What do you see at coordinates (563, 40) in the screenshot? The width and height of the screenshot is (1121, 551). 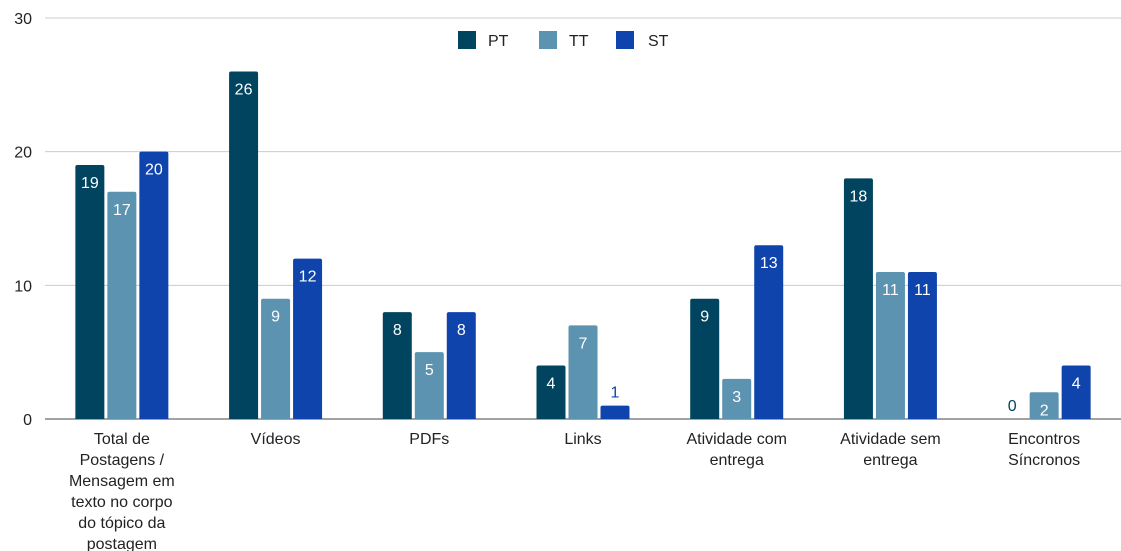 I see `legend: PT TT ST` at bounding box center [563, 40].